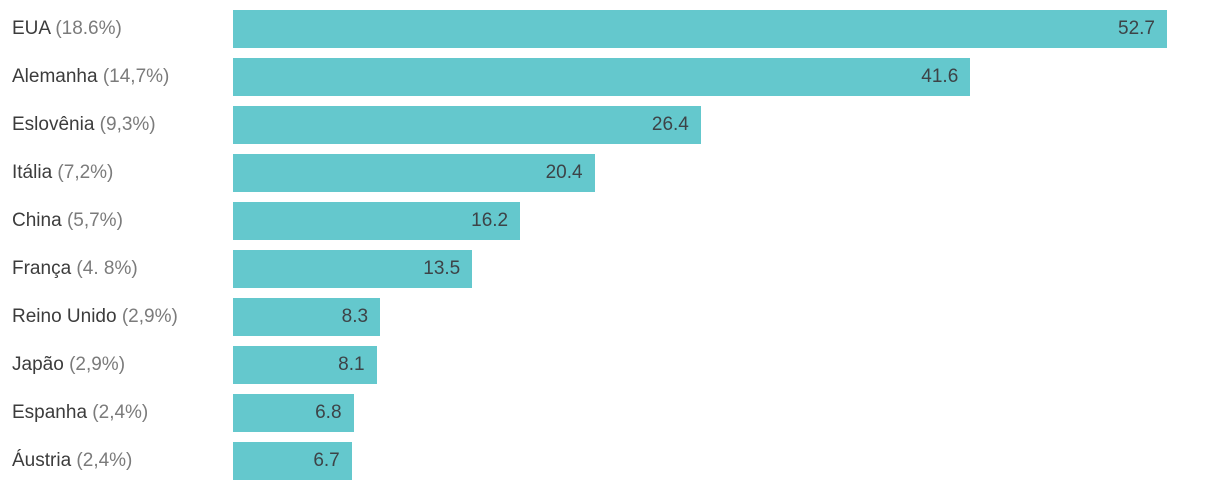 The image size is (1220, 492). I want to click on bar: 13.5, so click(353, 269).